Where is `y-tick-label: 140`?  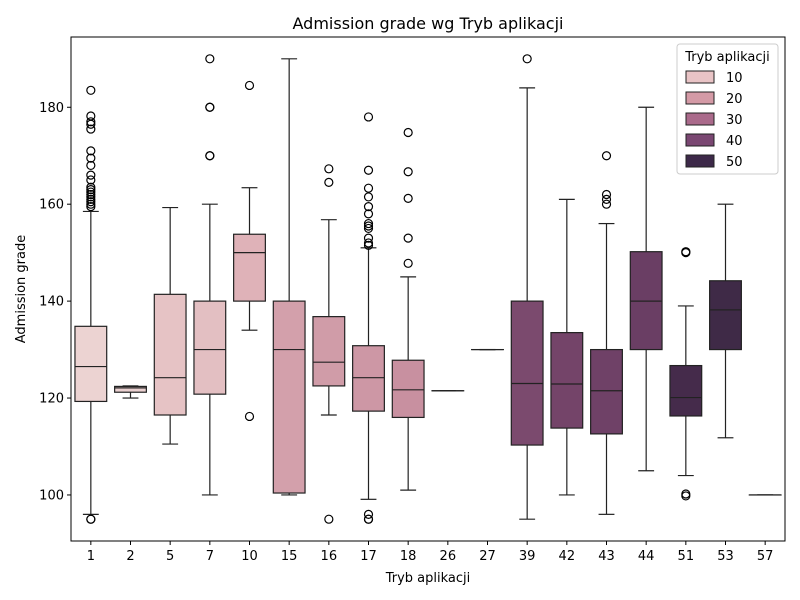
y-tick-label: 140 is located at coordinates (51, 302).